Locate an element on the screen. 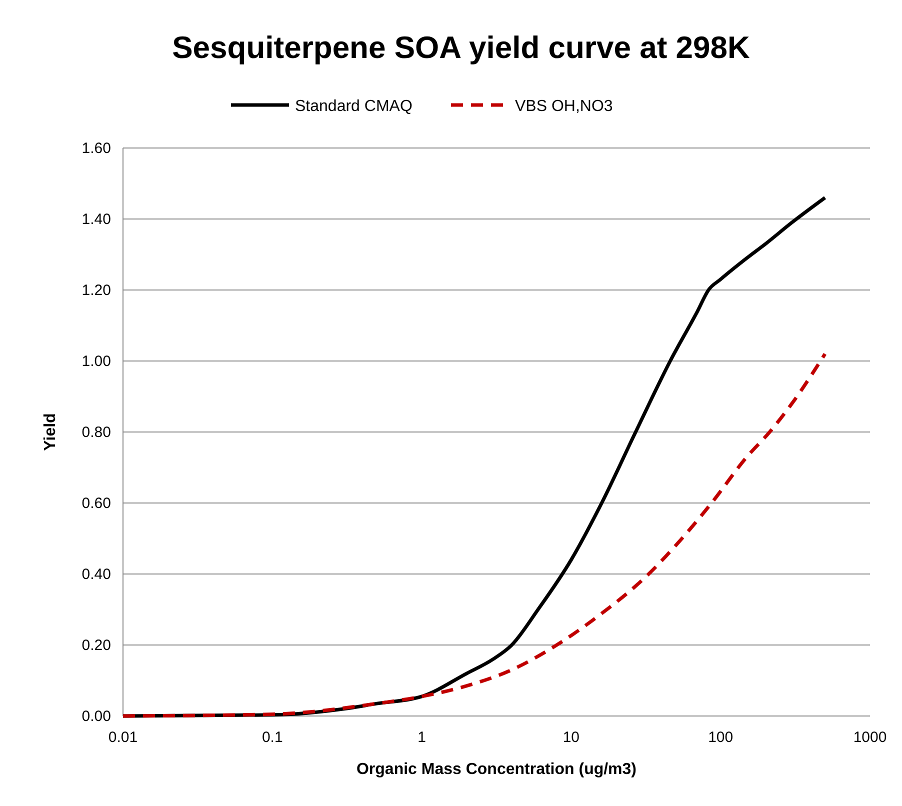 This screenshot has height=806, width=902. legend-label: Standard CMAQ is located at coordinates (353, 106).